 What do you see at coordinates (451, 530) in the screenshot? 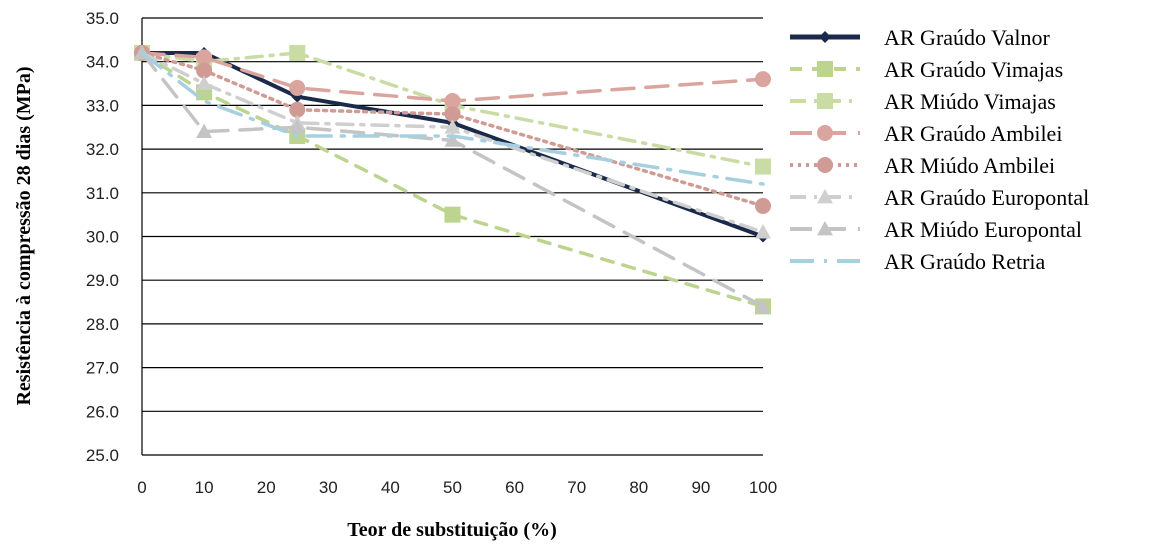
I see `x-axis-title: Teor de substituição (%)` at bounding box center [451, 530].